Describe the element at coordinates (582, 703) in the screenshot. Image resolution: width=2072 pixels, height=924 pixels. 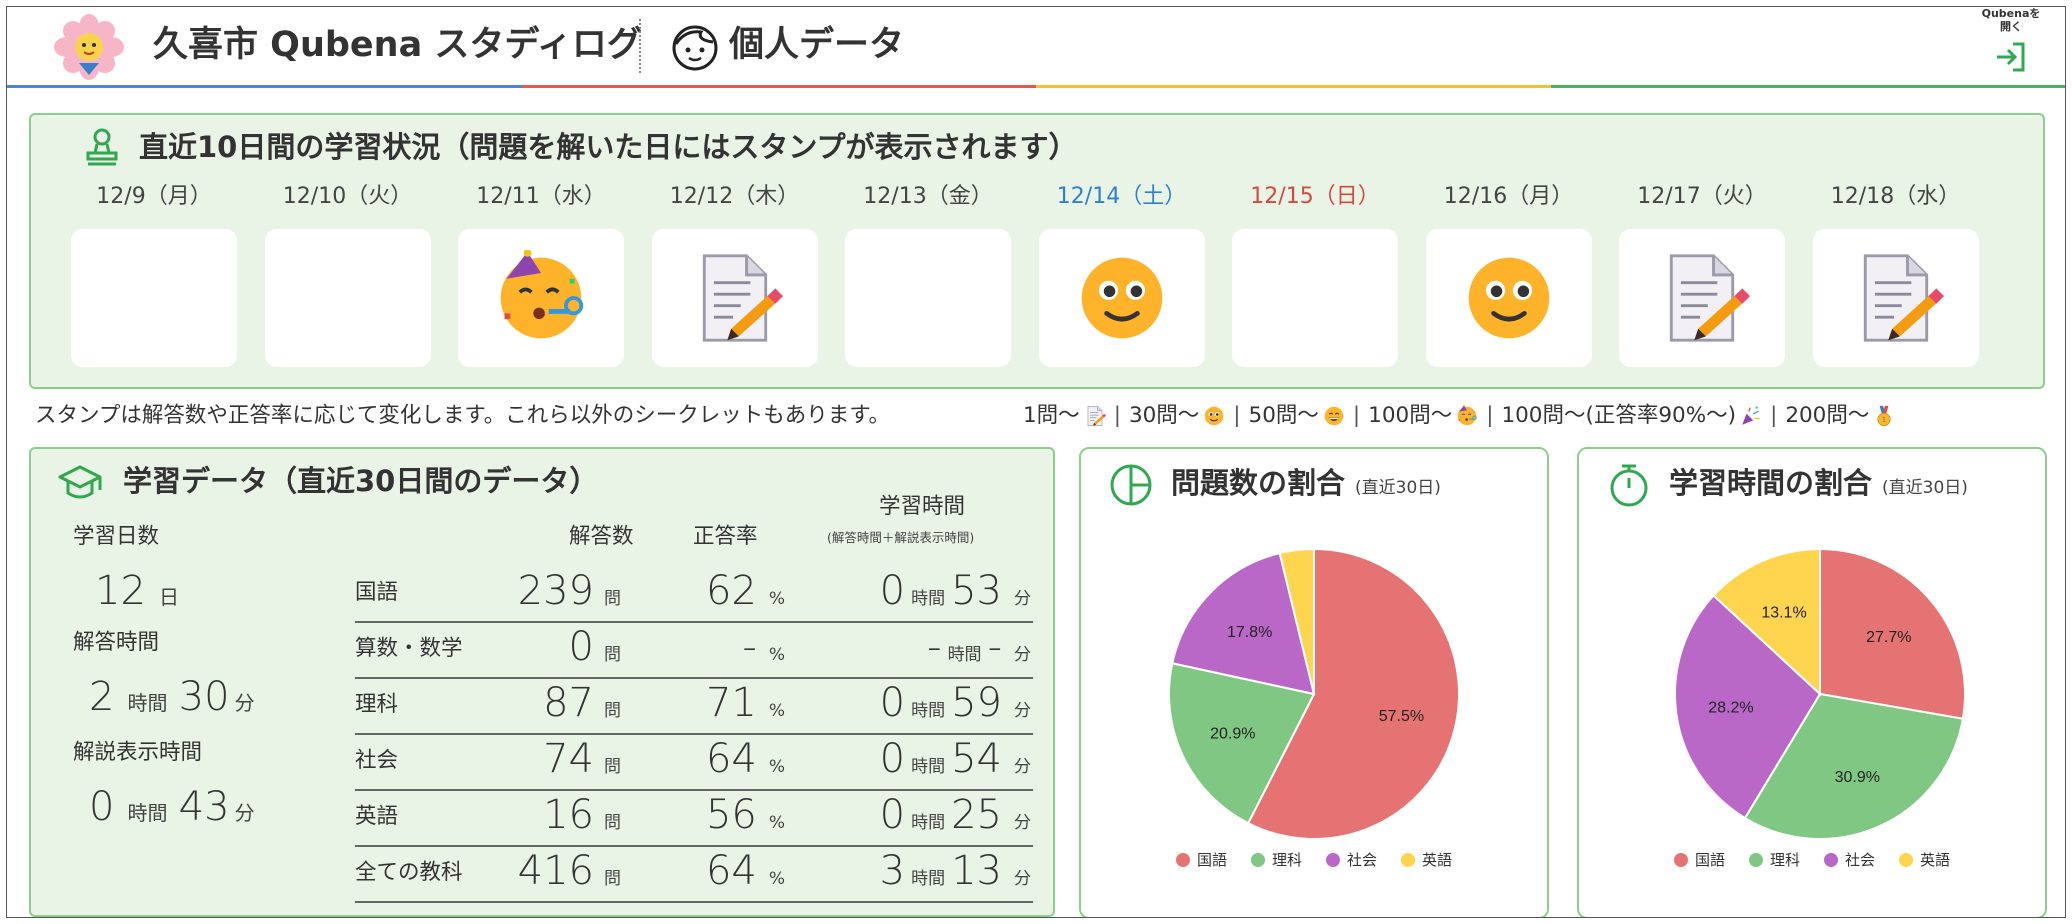
I see `table-row-answers: 87 問` at that location.